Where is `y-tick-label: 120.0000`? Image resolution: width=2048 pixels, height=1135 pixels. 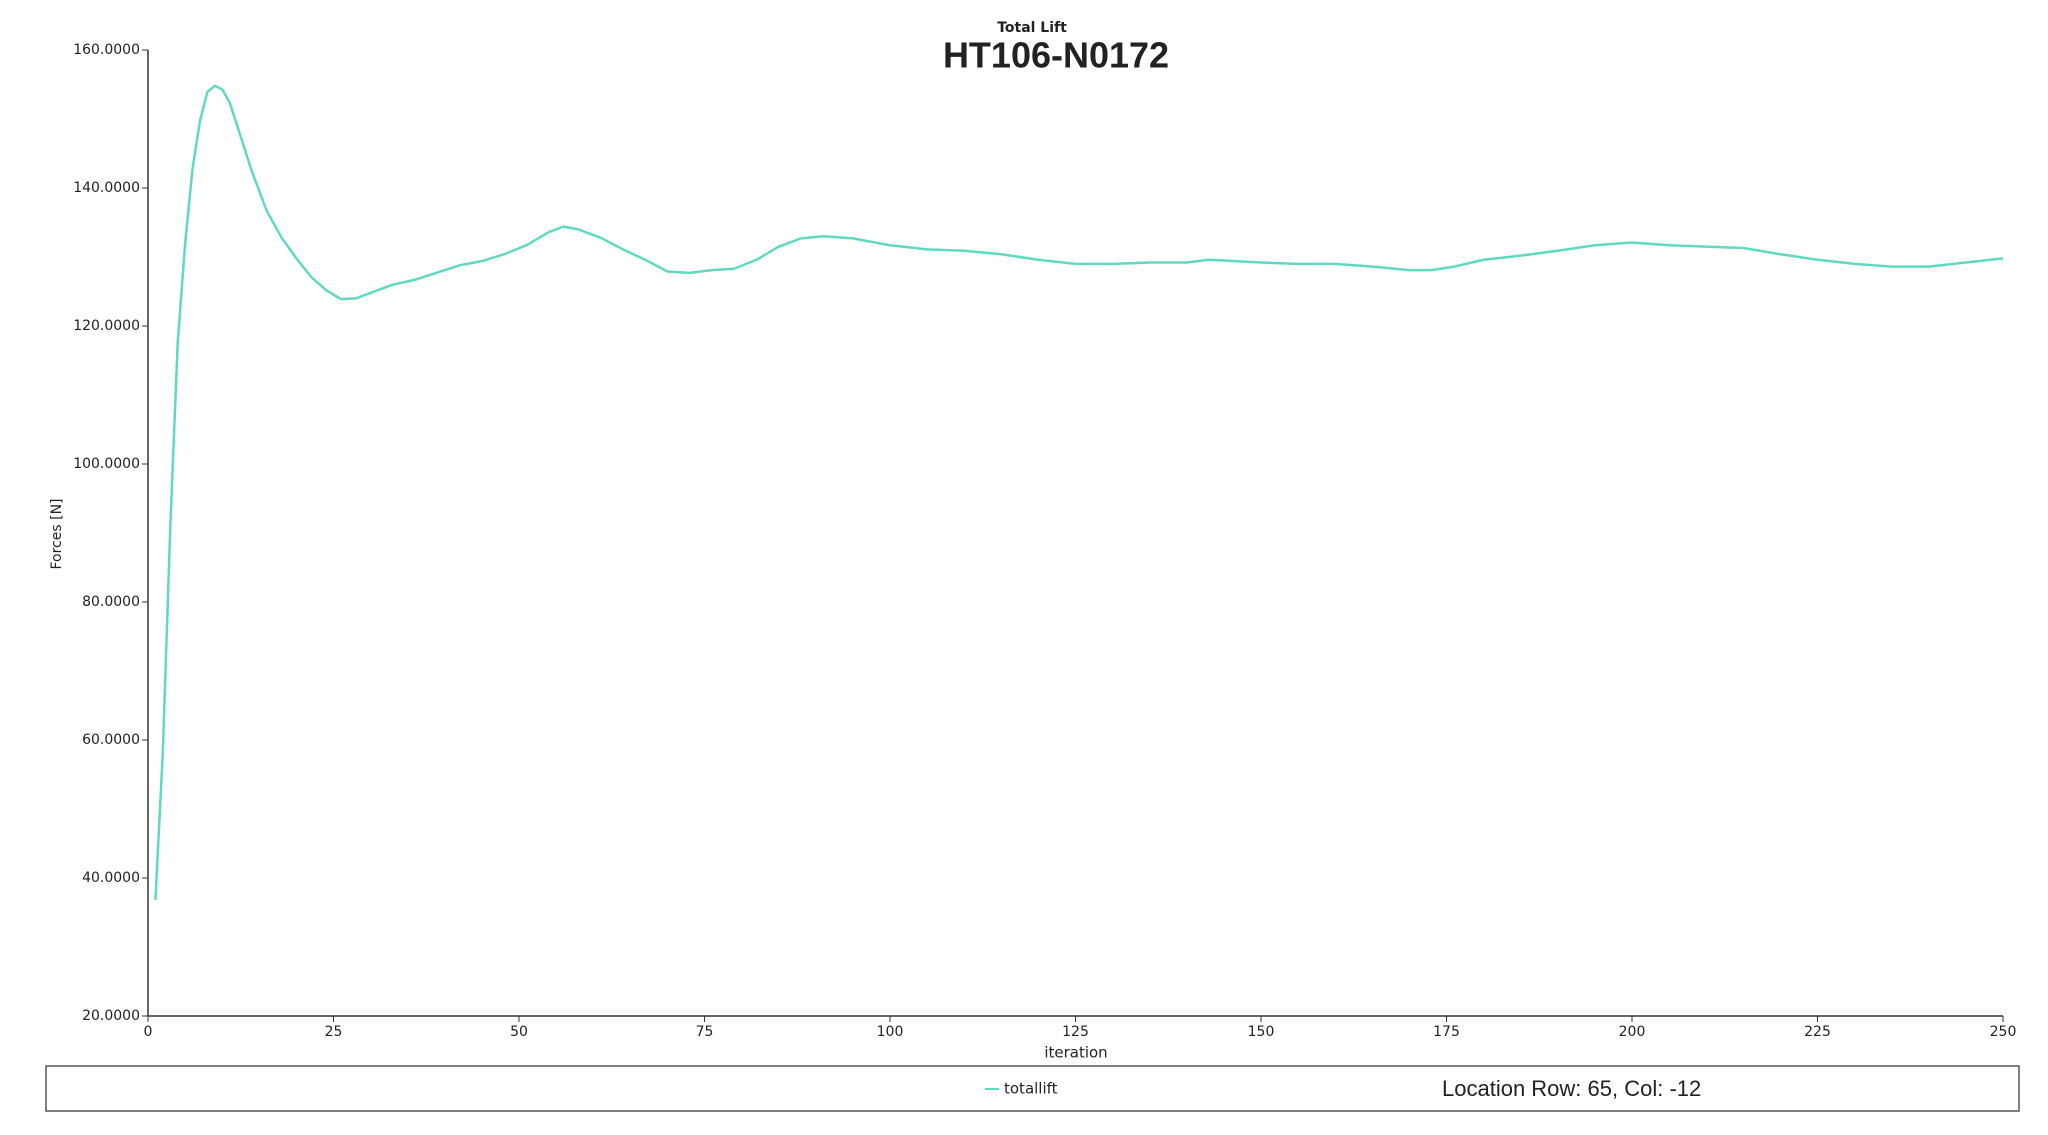
y-tick-label: 120.0000 is located at coordinates (106, 326).